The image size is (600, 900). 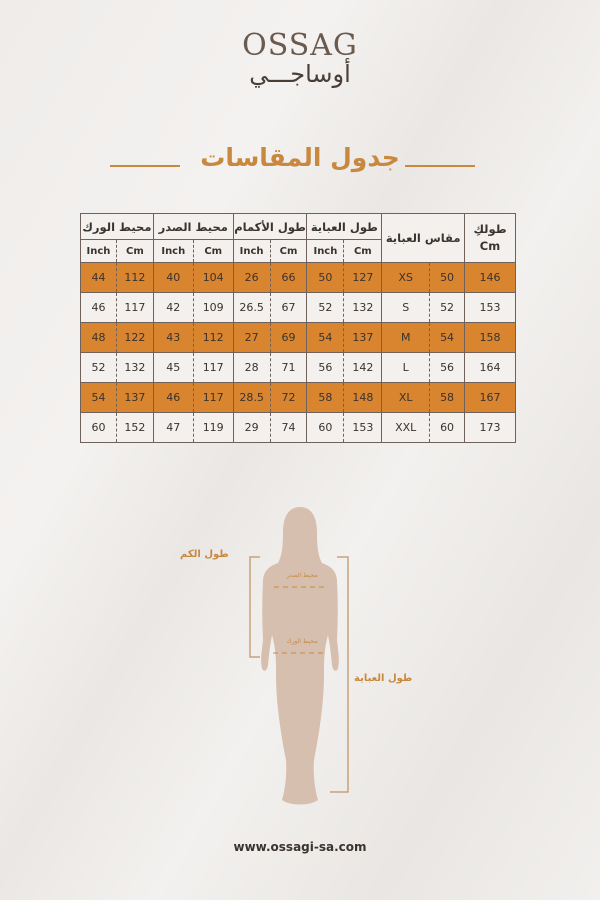 What do you see at coordinates (300, 847) in the screenshot?
I see `website-url: www.ossagi-sa.com` at bounding box center [300, 847].